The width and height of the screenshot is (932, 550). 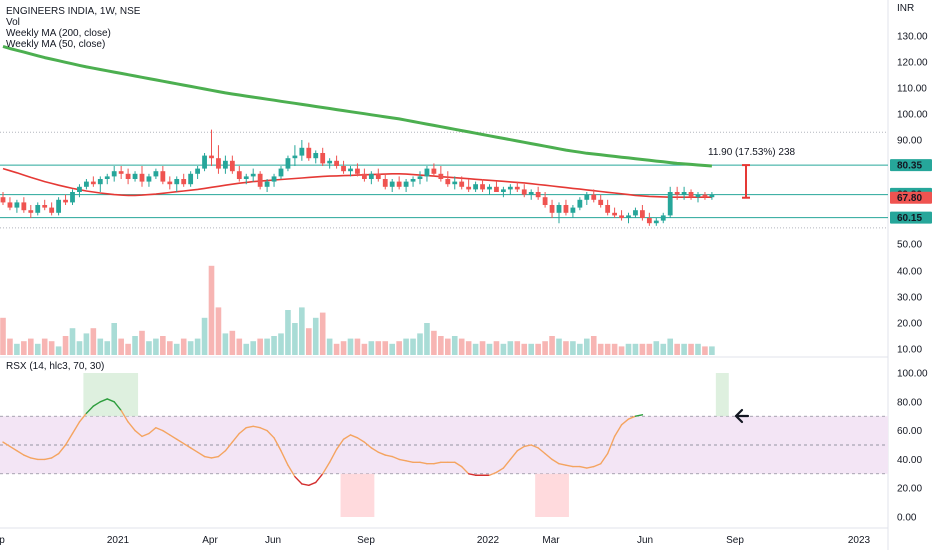 I want to click on vol-label: Vol, so click(x=13, y=22).